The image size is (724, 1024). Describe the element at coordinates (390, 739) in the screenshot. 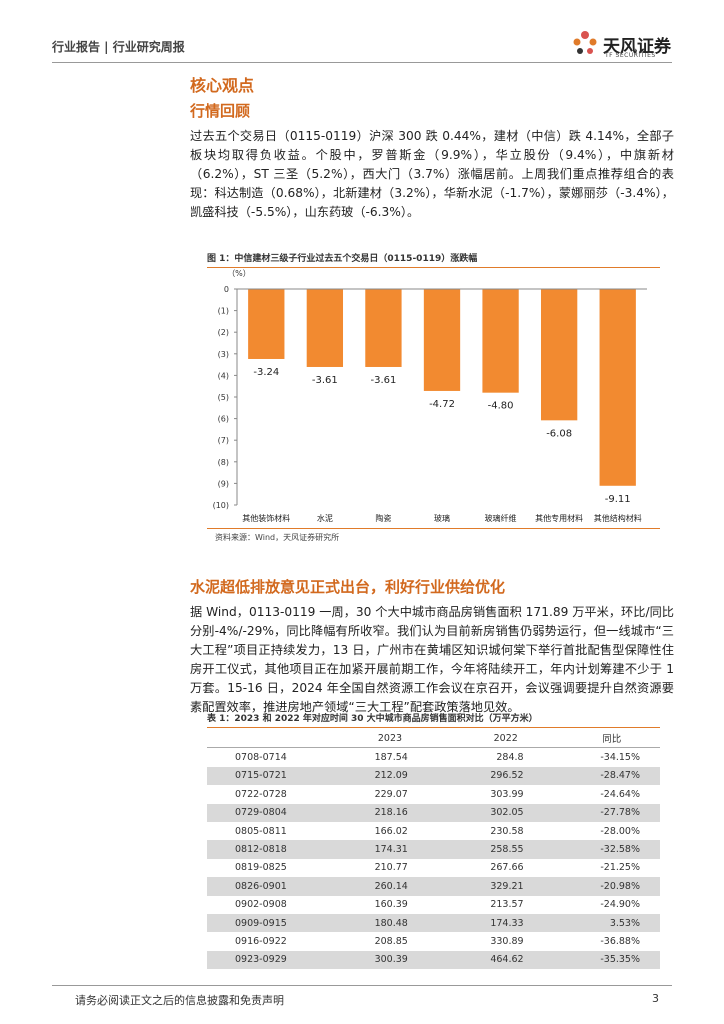

I see `table-header-cell: 2023` at that location.